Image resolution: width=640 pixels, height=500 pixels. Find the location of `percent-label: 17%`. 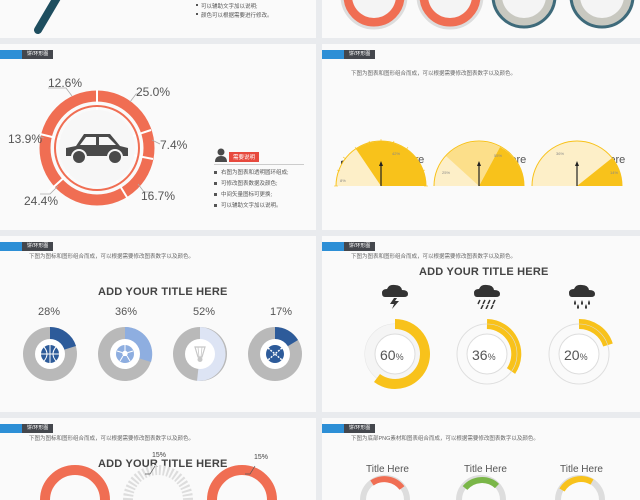

percent-label: 17% is located at coordinates (281, 312).